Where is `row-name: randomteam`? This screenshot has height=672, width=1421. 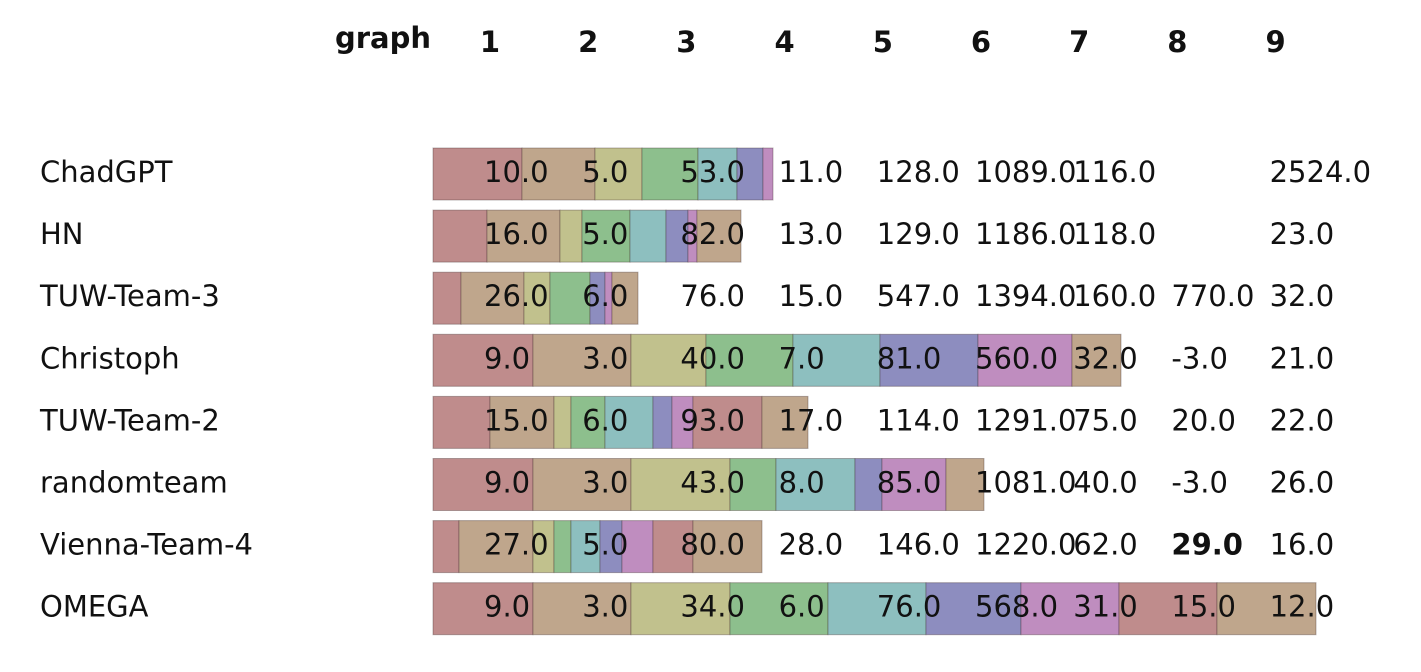
row-name: randomteam is located at coordinates (134, 483).